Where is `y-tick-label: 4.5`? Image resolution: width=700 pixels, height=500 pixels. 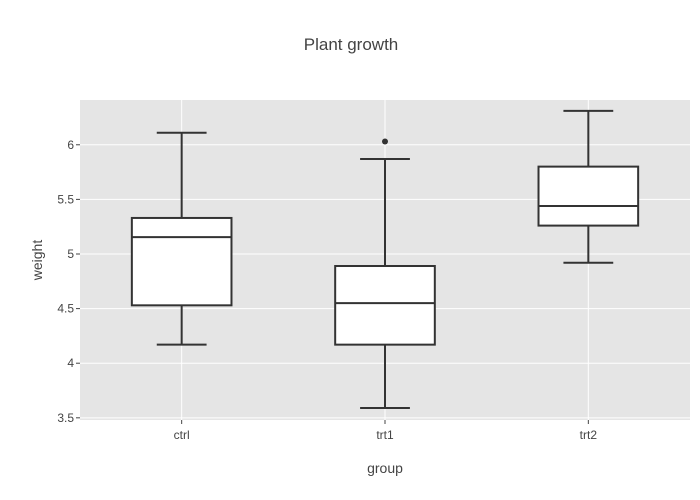 y-tick-label: 4.5 is located at coordinates (65, 309).